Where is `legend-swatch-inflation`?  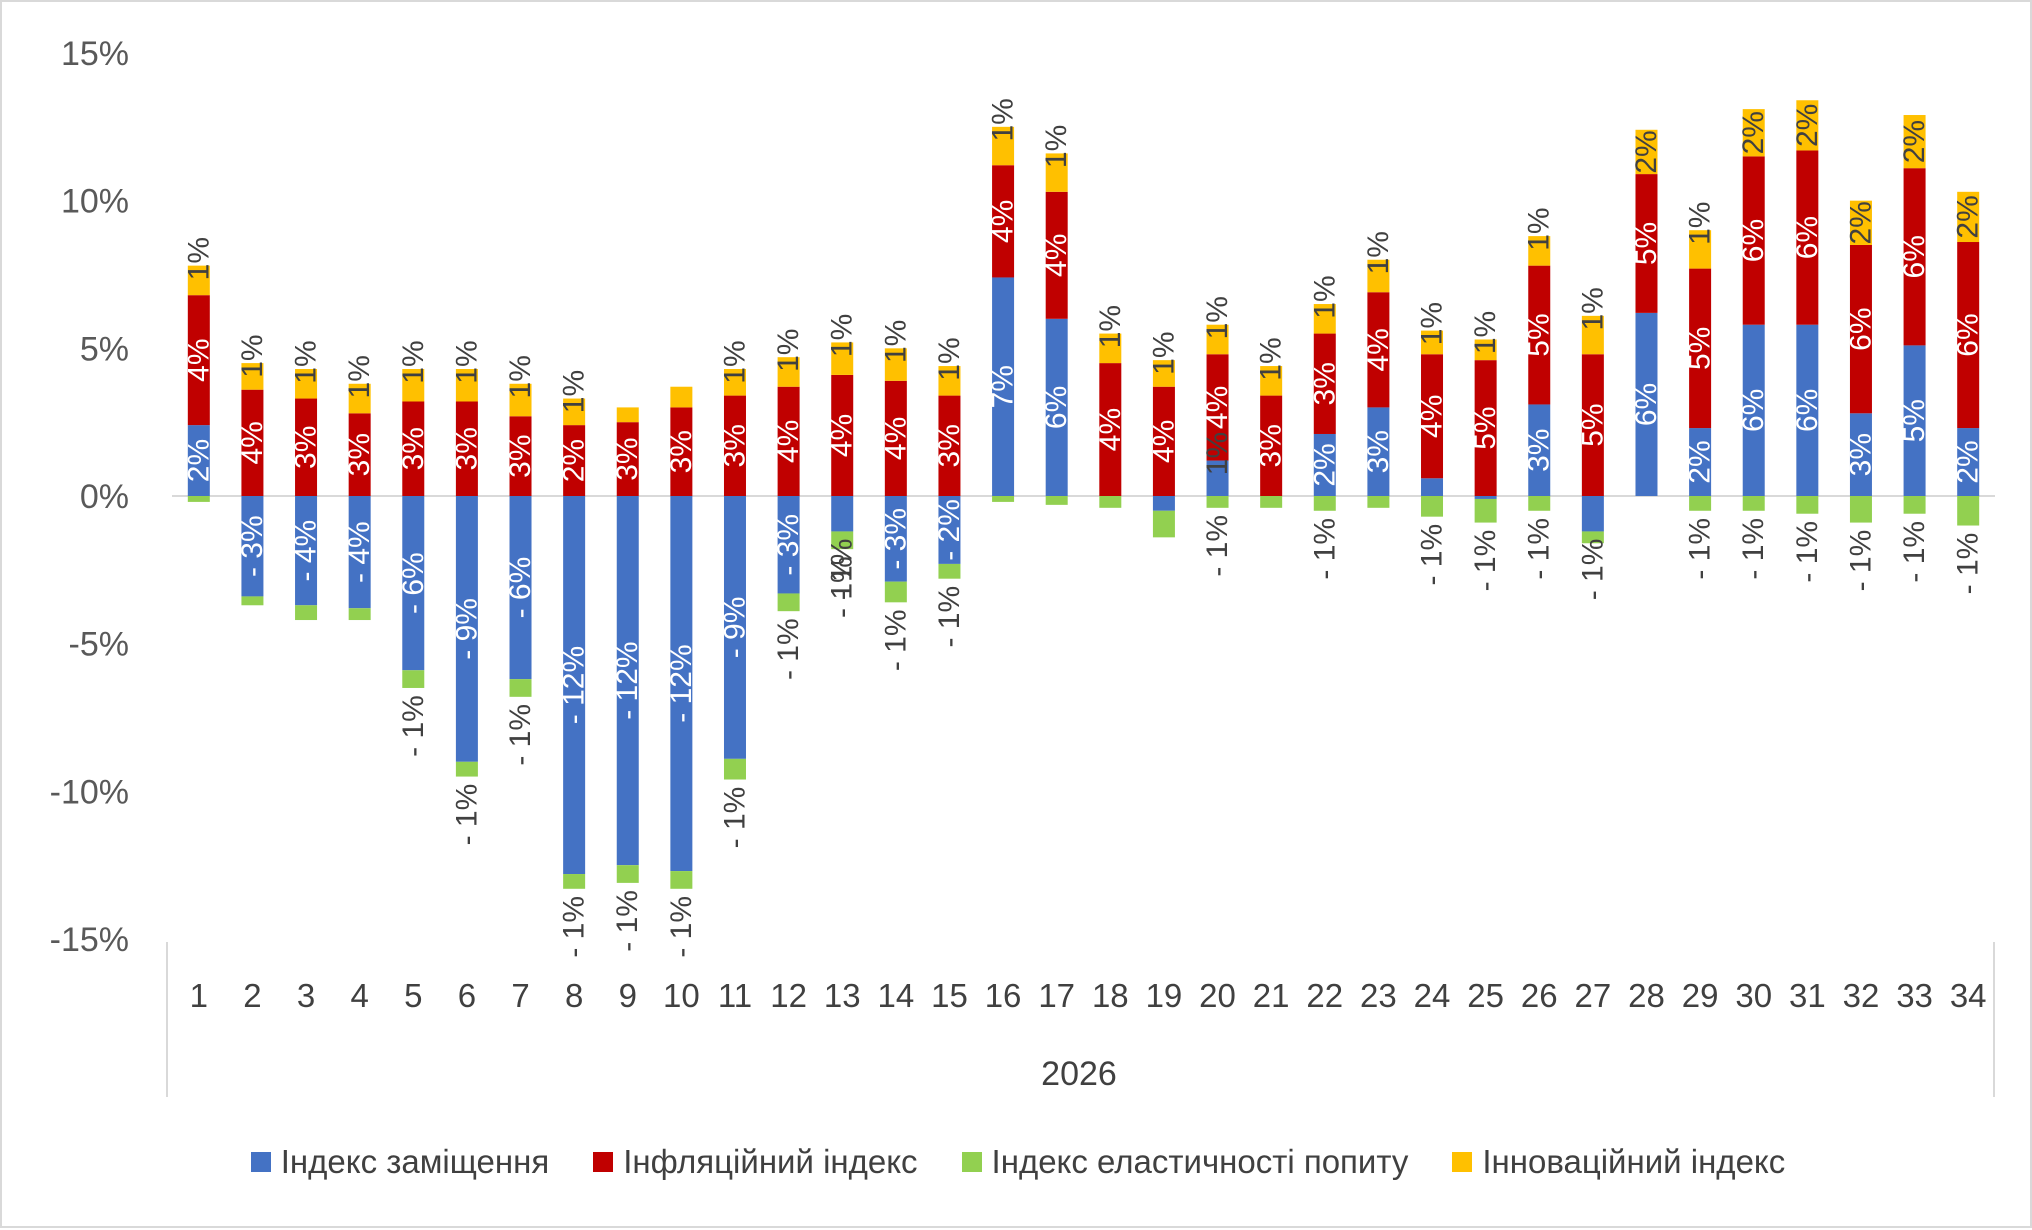 legend-swatch-inflation is located at coordinates (603, 1162).